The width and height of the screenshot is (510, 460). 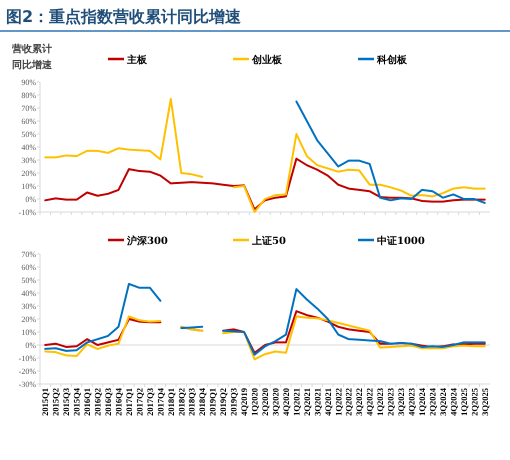 I want to click on legend-label: 科创板, so click(x=392, y=60).